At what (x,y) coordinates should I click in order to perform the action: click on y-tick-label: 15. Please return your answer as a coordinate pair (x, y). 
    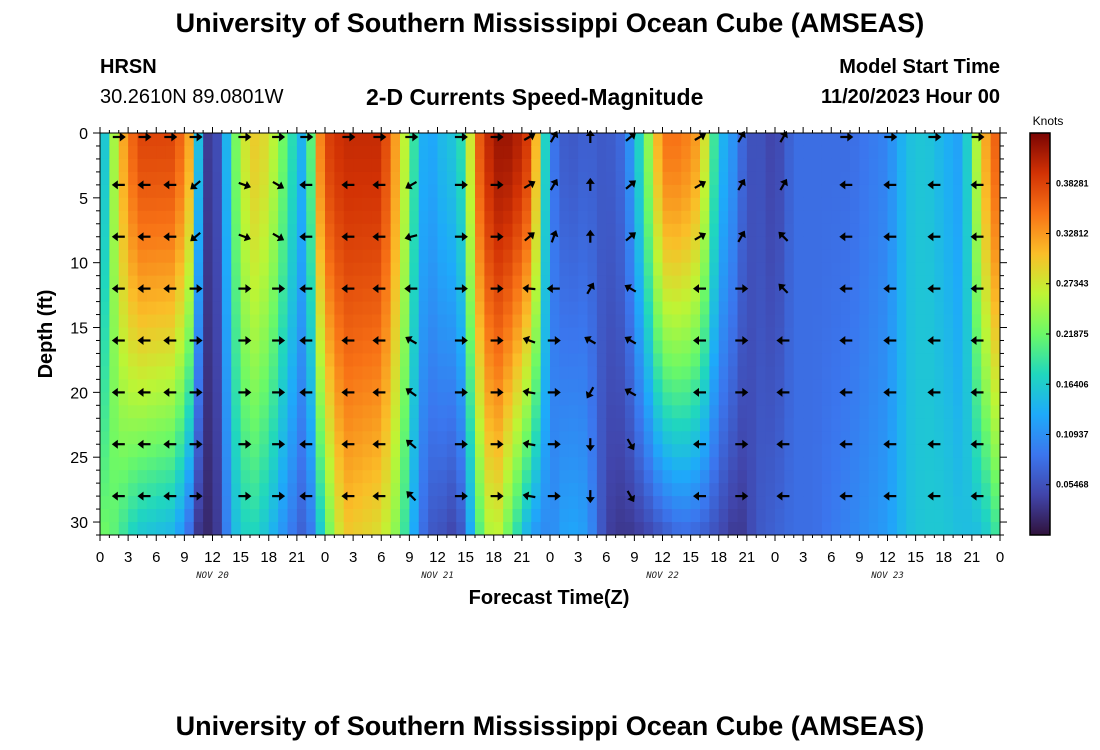
    Looking at the image, I should click on (79, 329).